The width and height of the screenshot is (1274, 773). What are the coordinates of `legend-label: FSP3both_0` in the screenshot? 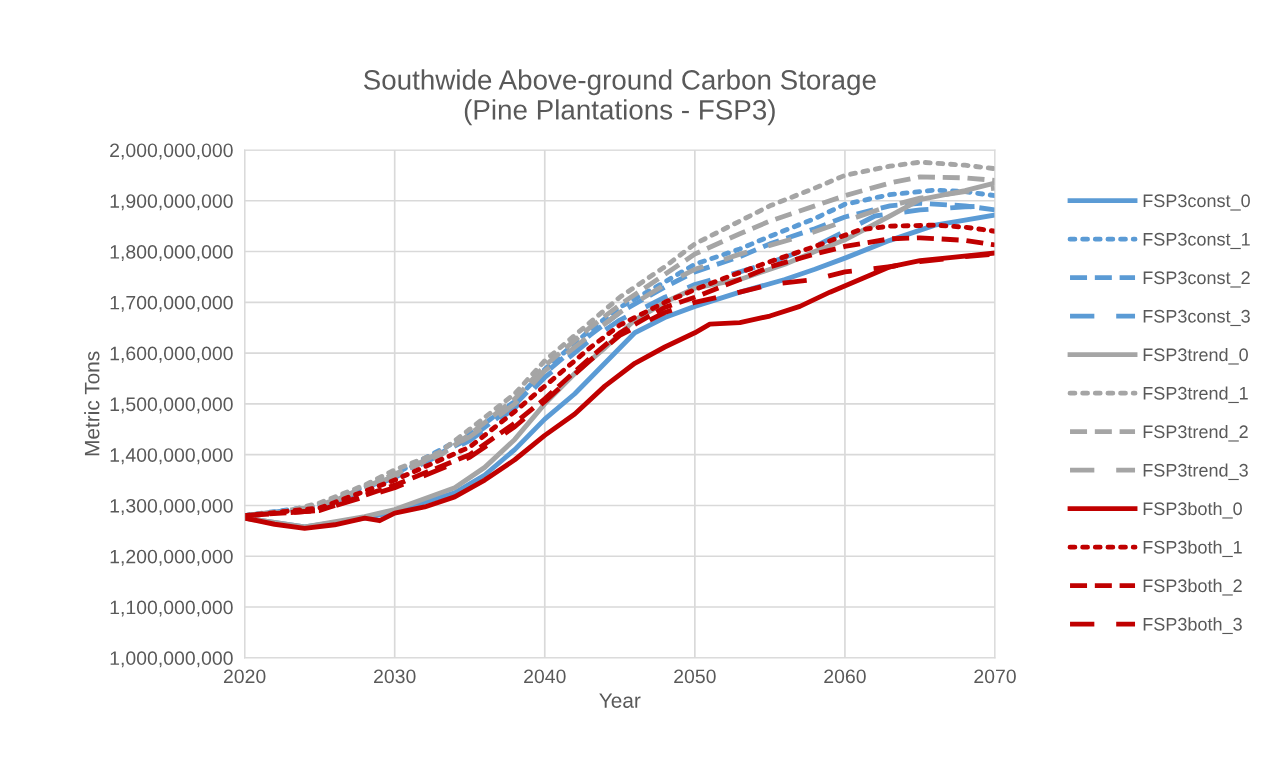 It's located at (1192, 510).